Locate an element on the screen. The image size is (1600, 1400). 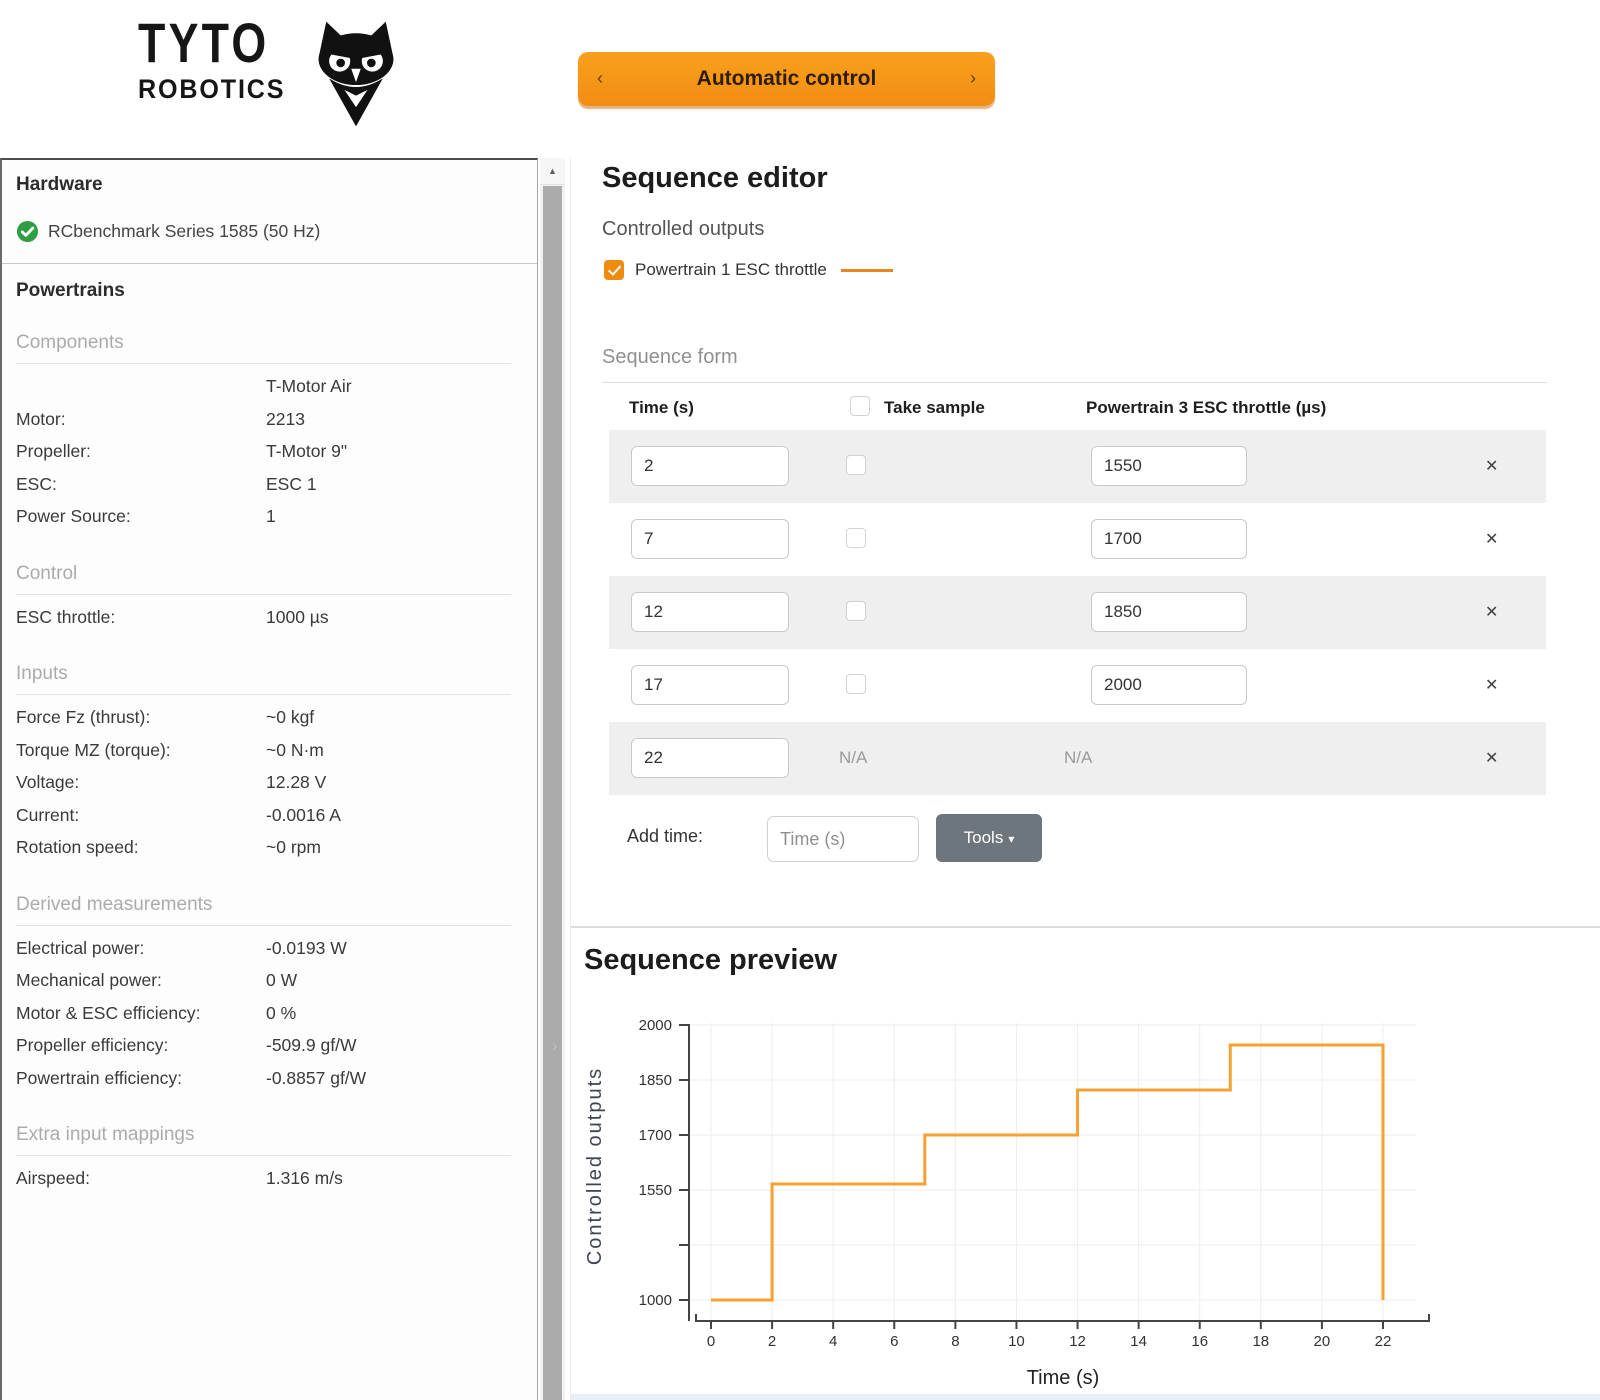
svg-text: 0 is located at coordinates (711, 1341).